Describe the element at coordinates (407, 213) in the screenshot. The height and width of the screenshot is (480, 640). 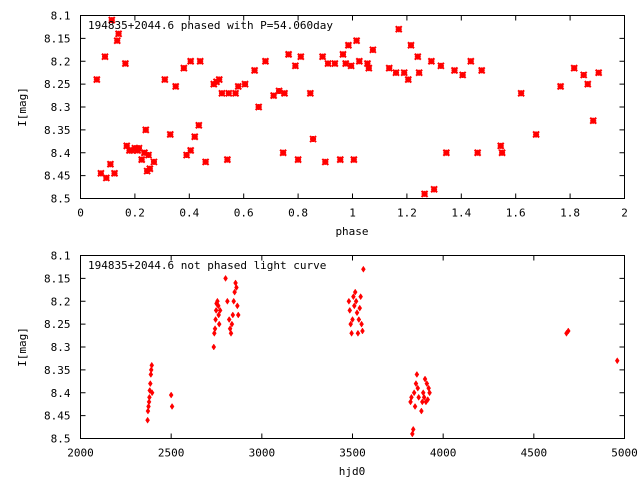
I see `x-tick-label: 1.2` at that location.